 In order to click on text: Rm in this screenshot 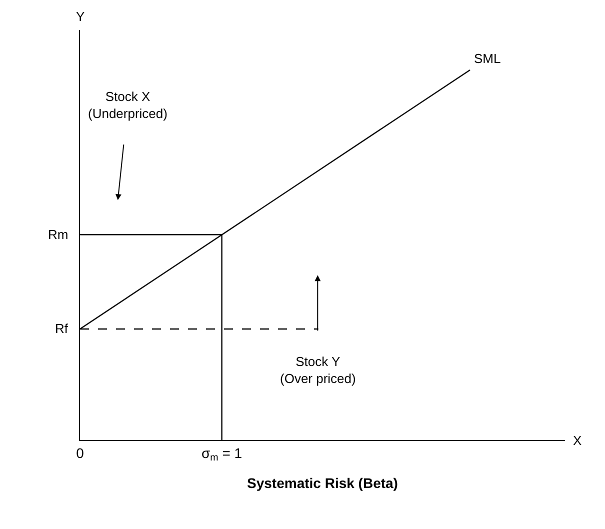, I will do `click(58, 234)`.